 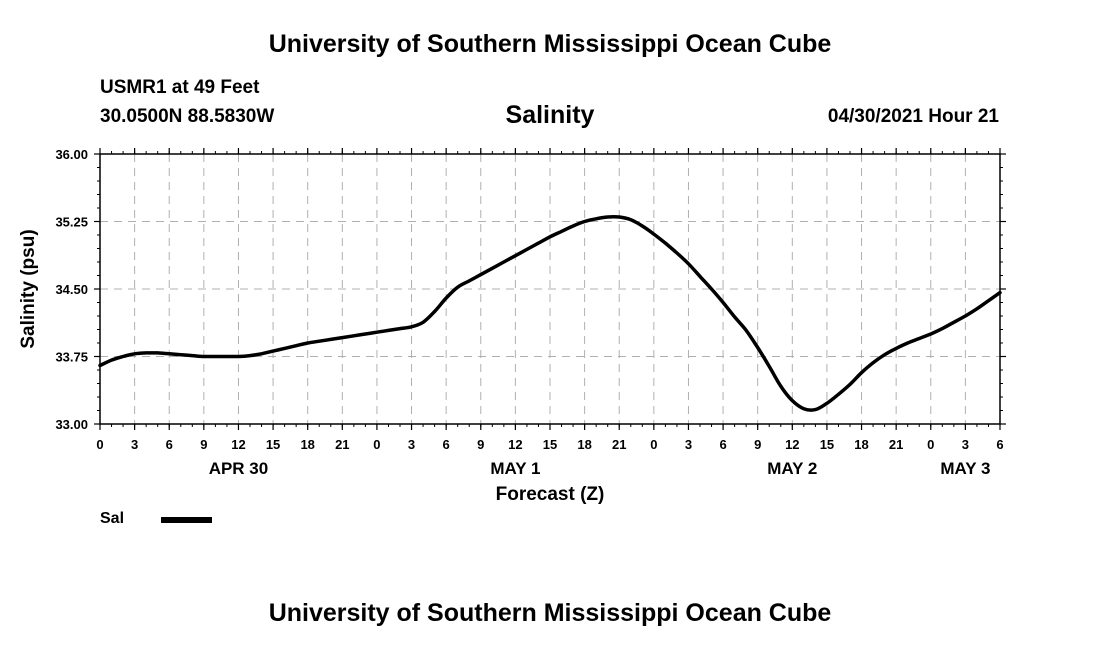 What do you see at coordinates (180, 87) in the screenshot?
I see `station-name: USMR1 at 49 Feet` at bounding box center [180, 87].